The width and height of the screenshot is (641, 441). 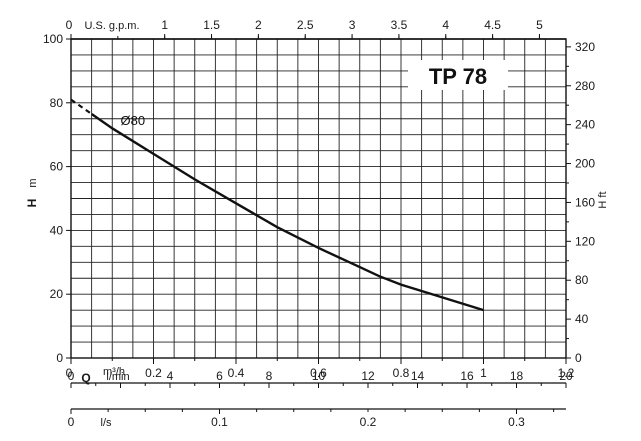 I want to click on q-tick-label: 0, so click(x=69, y=373).